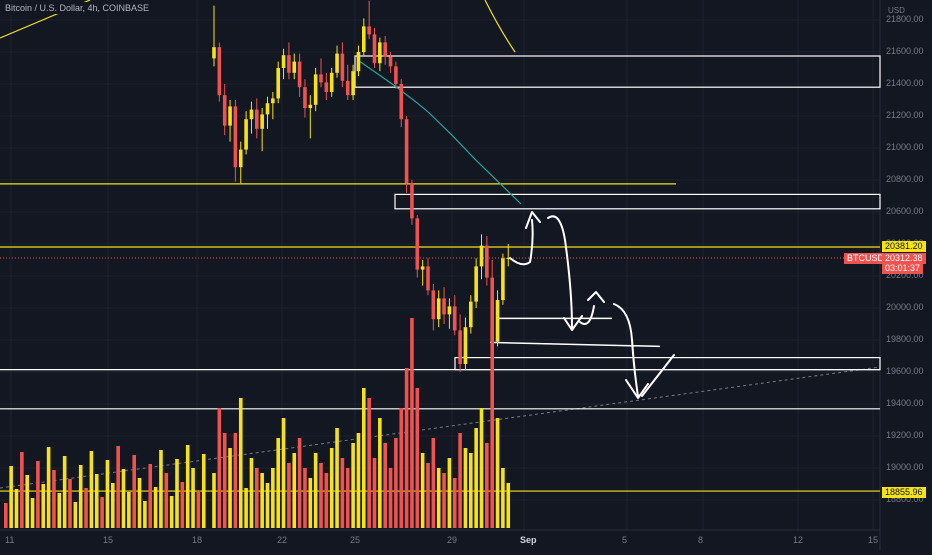  What do you see at coordinates (905, 403) in the screenshot?
I see `price-tick: 19400.00` at bounding box center [905, 403].